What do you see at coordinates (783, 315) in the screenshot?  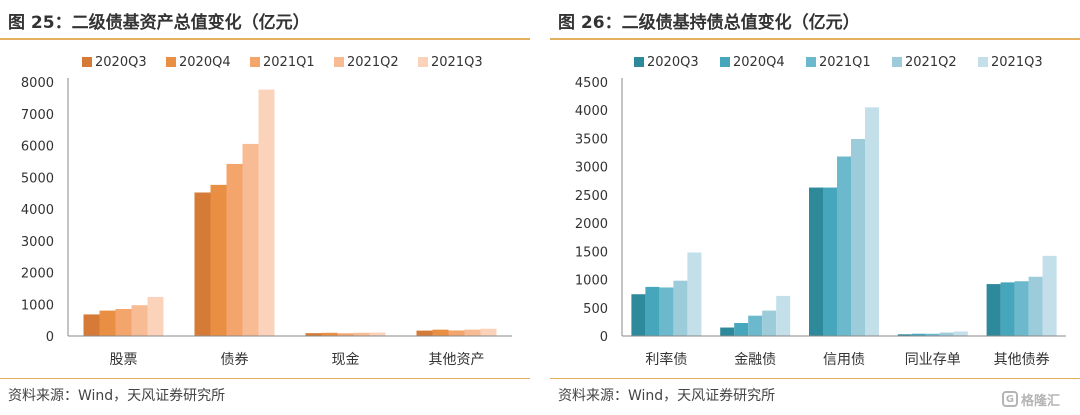 I see `bar-金融债-2021Q3` at bounding box center [783, 315].